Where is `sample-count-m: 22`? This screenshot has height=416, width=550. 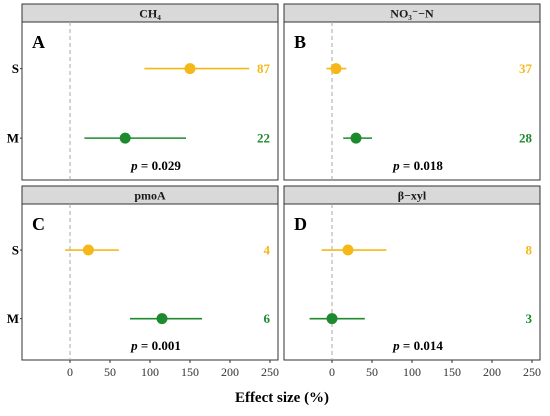 sample-count-m: 22 is located at coordinates (263, 138).